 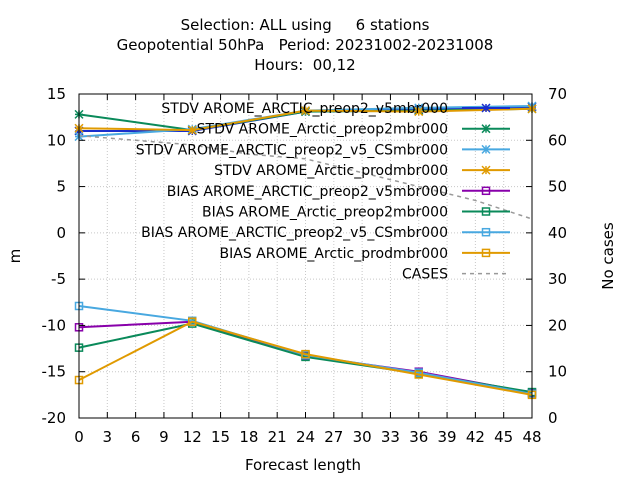 I want to click on y-tick-label: -20, so click(x=54, y=418).